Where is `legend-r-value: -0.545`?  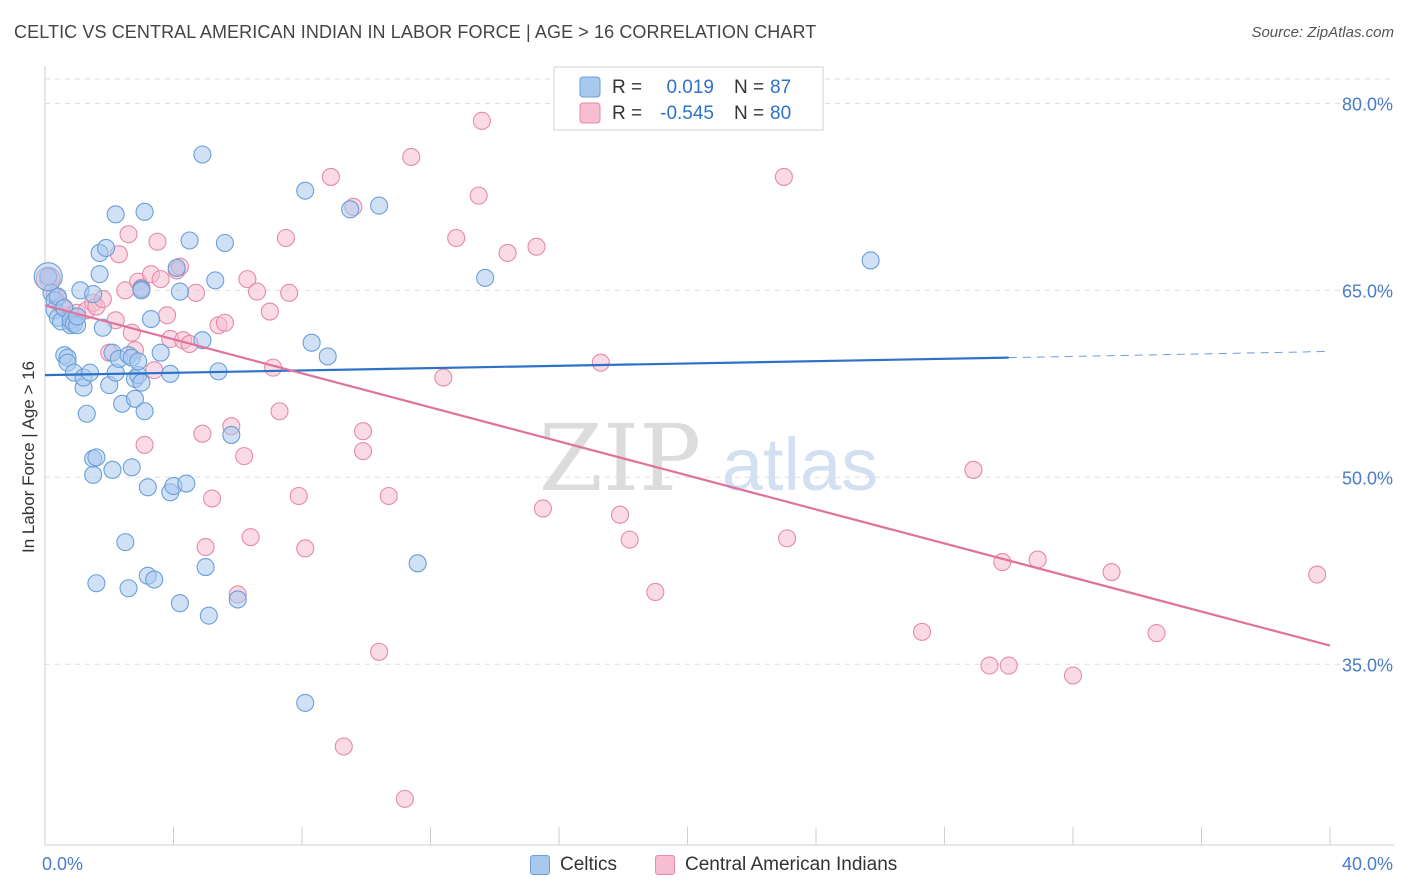
legend-r-value: -0.545 is located at coordinates (687, 113).